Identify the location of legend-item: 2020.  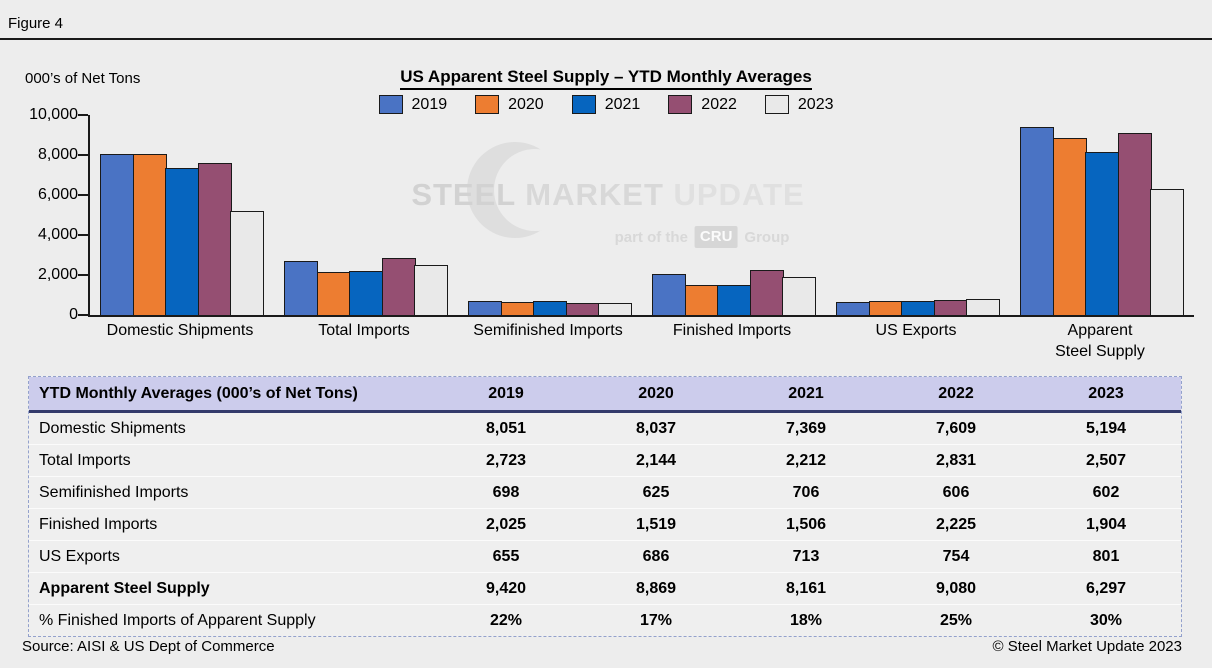
(509, 104).